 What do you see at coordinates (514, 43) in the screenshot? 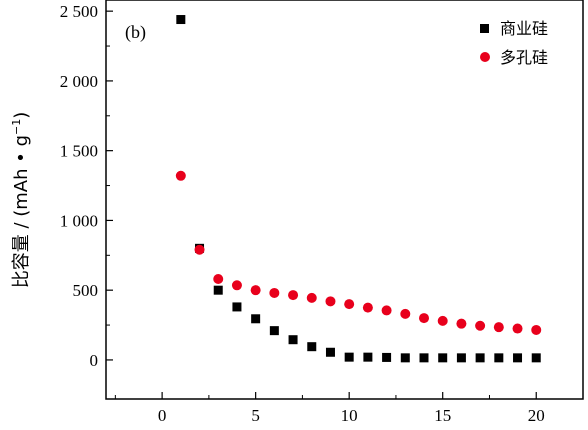
I see `legend: 商业硅 多孔硅` at bounding box center [514, 43].